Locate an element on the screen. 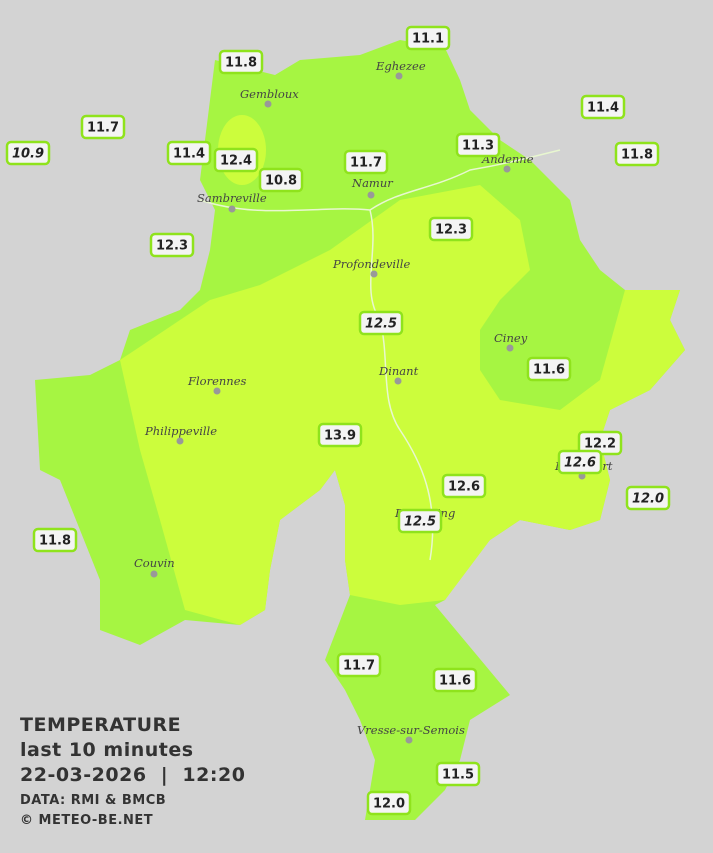 Image resolution: width=713 pixels, height=853 pixels. station-value: 13.9 is located at coordinates (340, 436).